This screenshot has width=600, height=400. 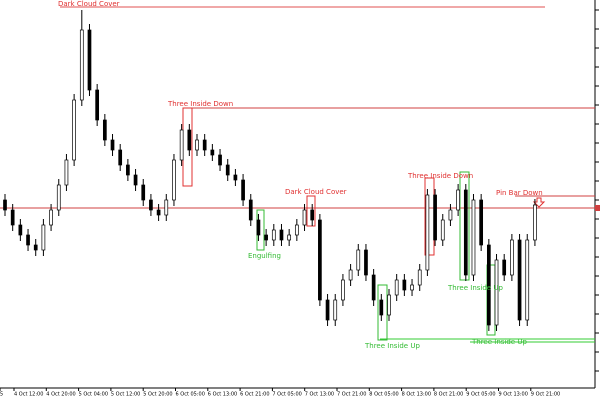 What do you see at coordinates (157, 395) in the screenshot?
I see `x-tick-label: 5 Oct 20:00` at bounding box center [157, 395].